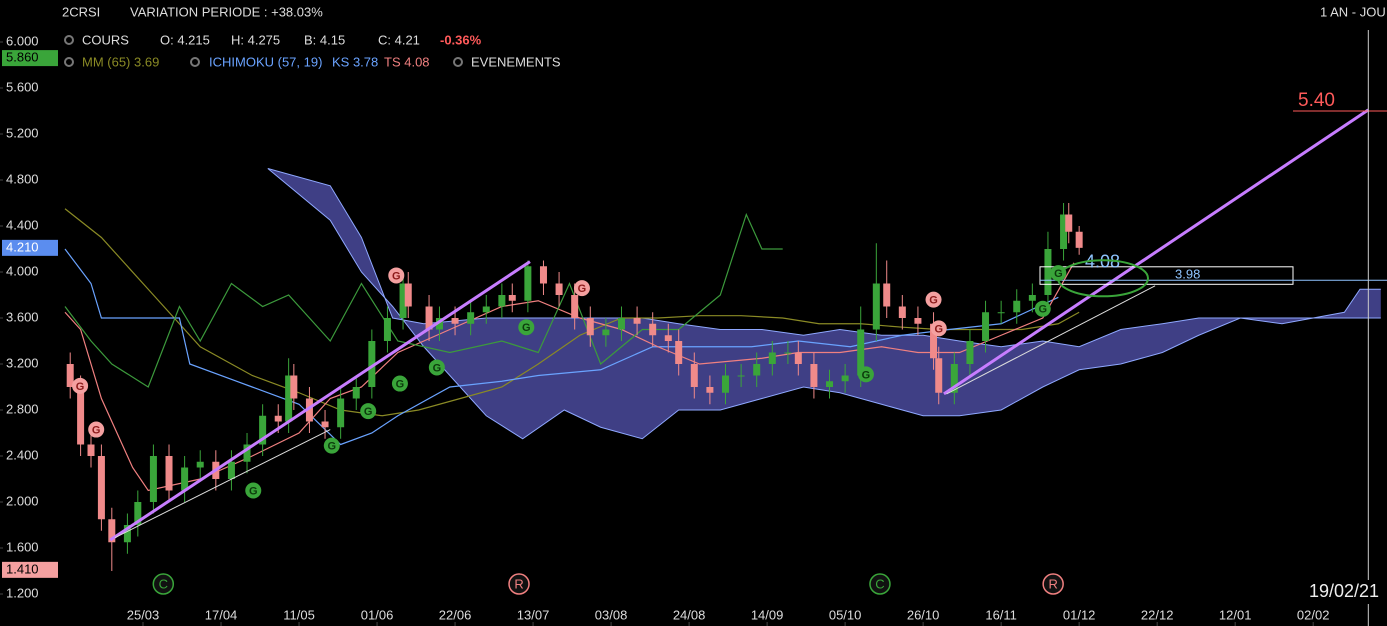 The width and height of the screenshot is (1387, 626). I want to click on x-tick-label: 11/05, so click(299, 614).